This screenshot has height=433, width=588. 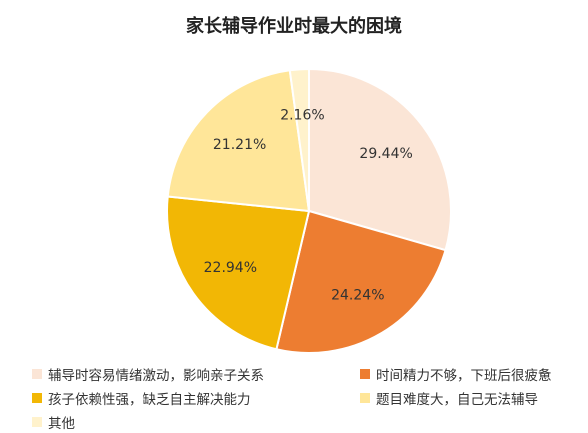 What do you see at coordinates (357, 295) in the screenshot?
I see `slice-label-1: 24.24%` at bounding box center [357, 295].